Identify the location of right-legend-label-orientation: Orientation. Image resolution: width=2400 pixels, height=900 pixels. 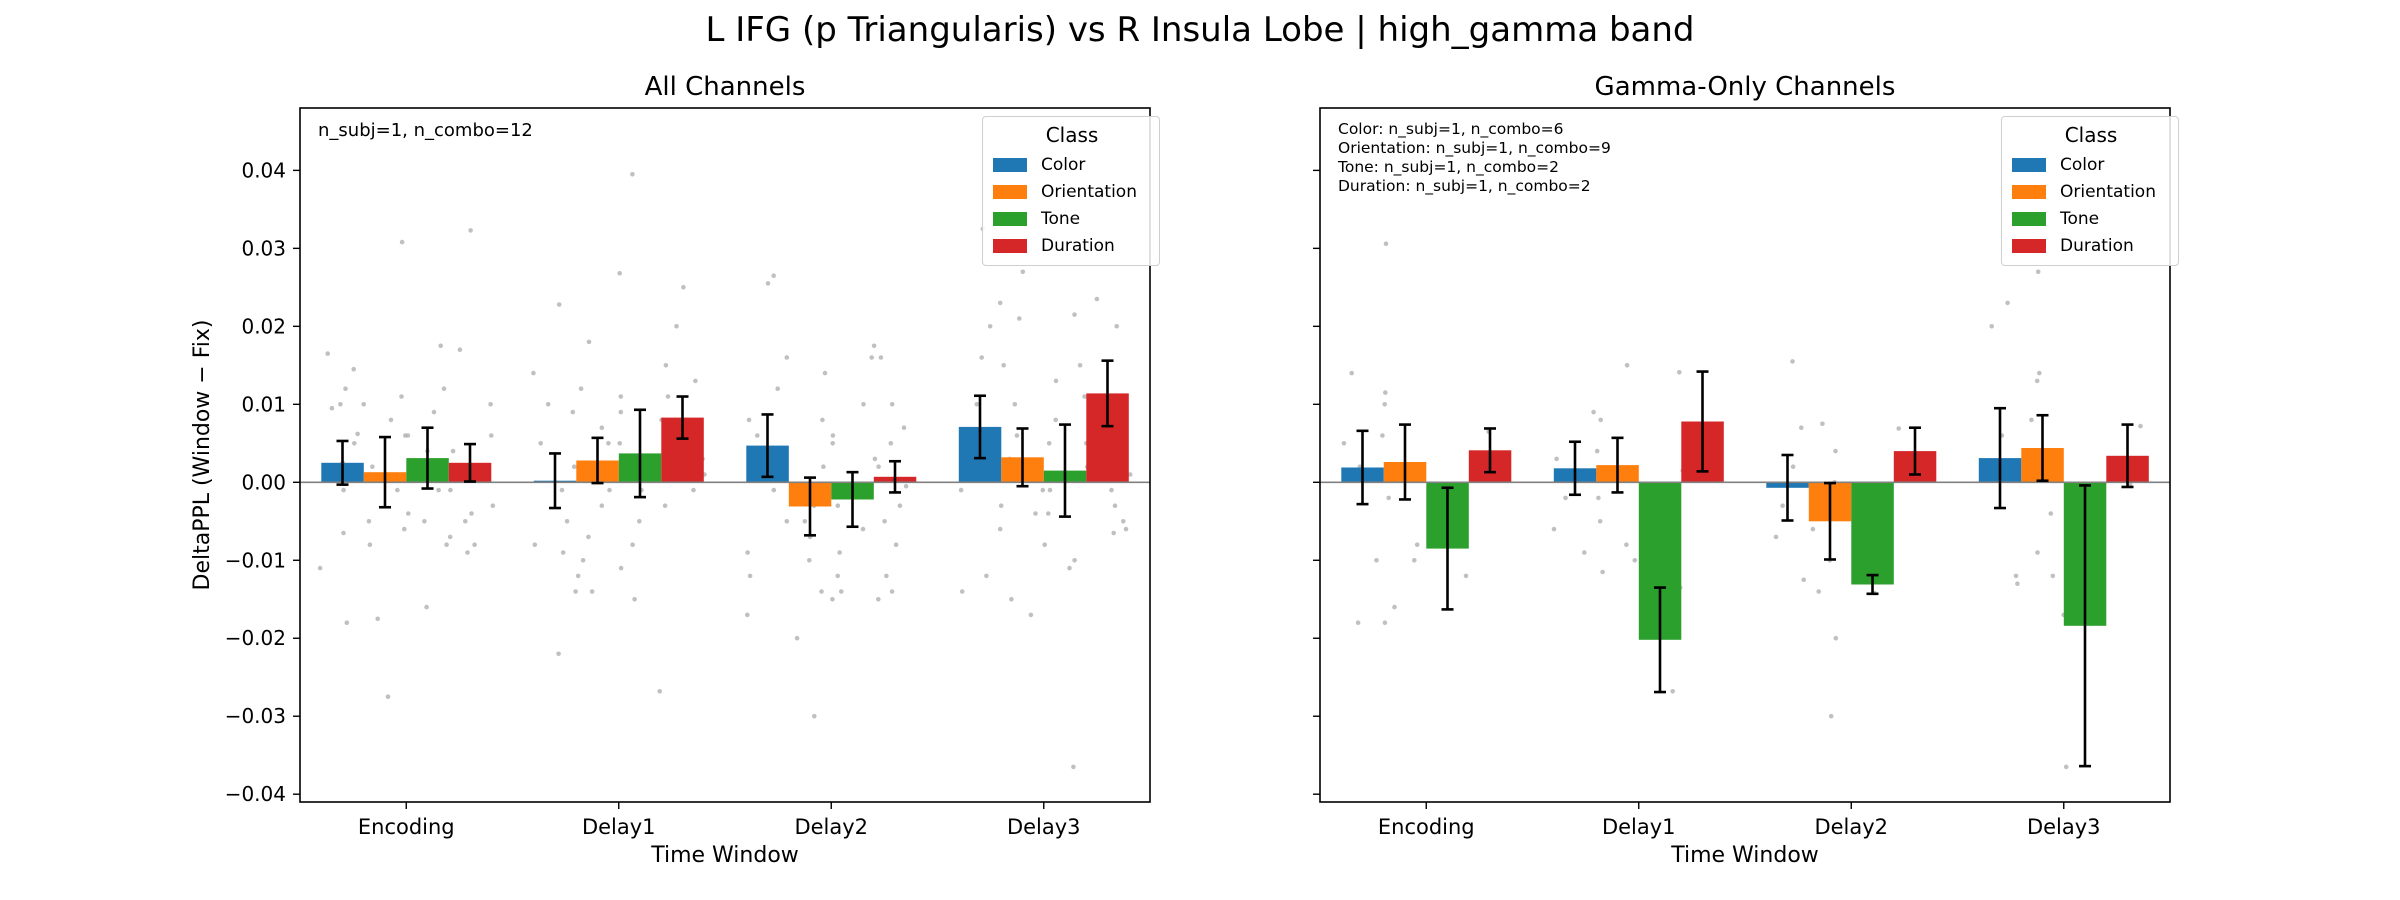
(2108, 191).